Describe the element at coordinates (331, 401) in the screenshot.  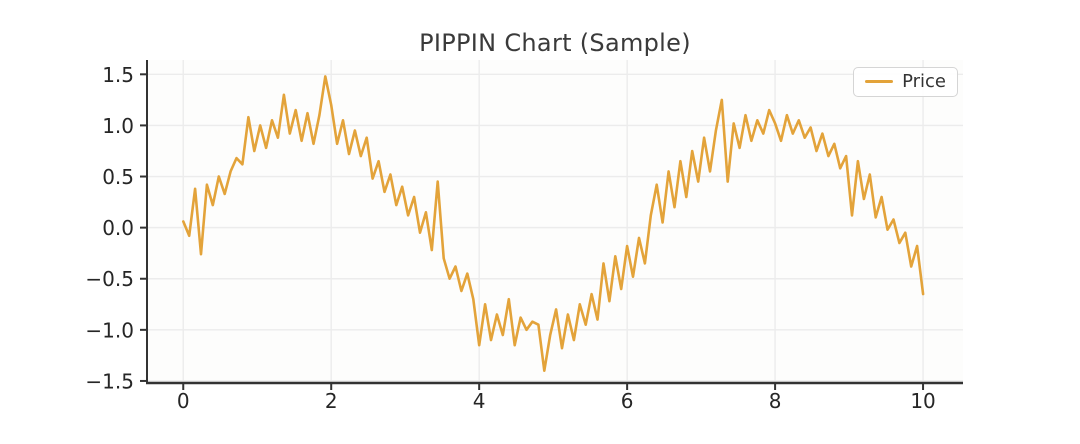
I see `x-tick-label: 2` at that location.